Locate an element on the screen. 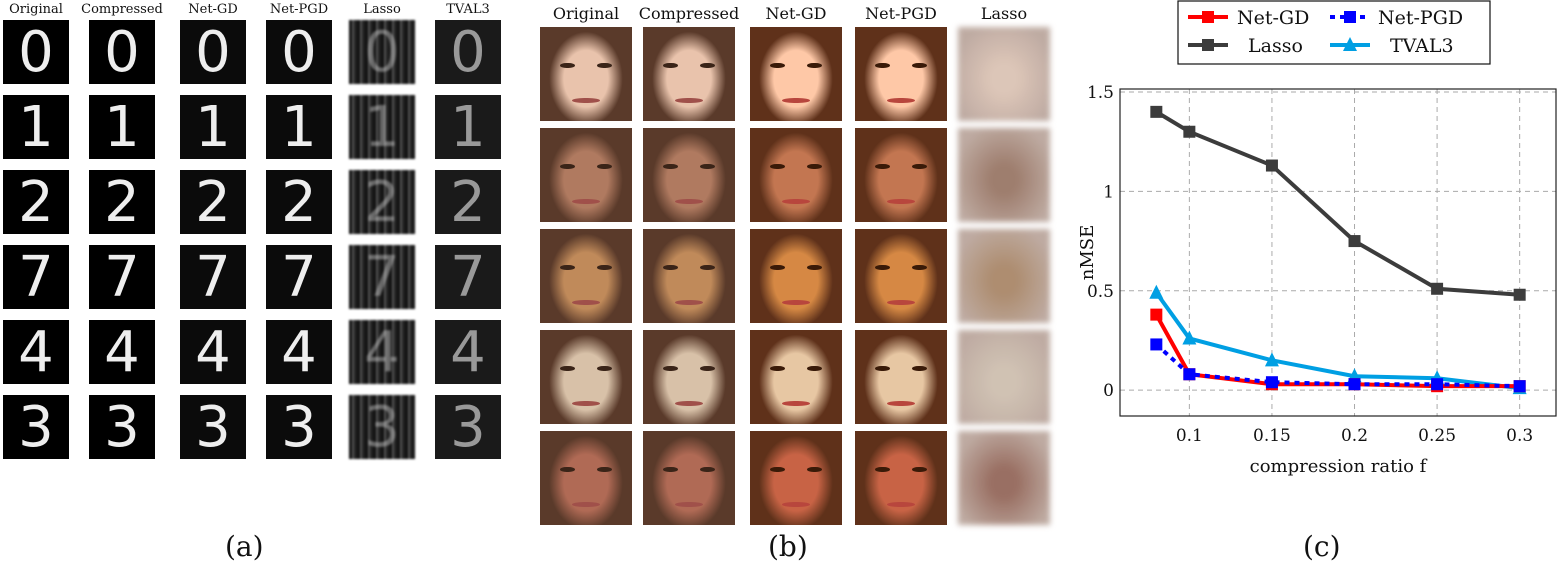 The image size is (1561, 569). x-tick-label: 0.15 is located at coordinates (1272, 436).